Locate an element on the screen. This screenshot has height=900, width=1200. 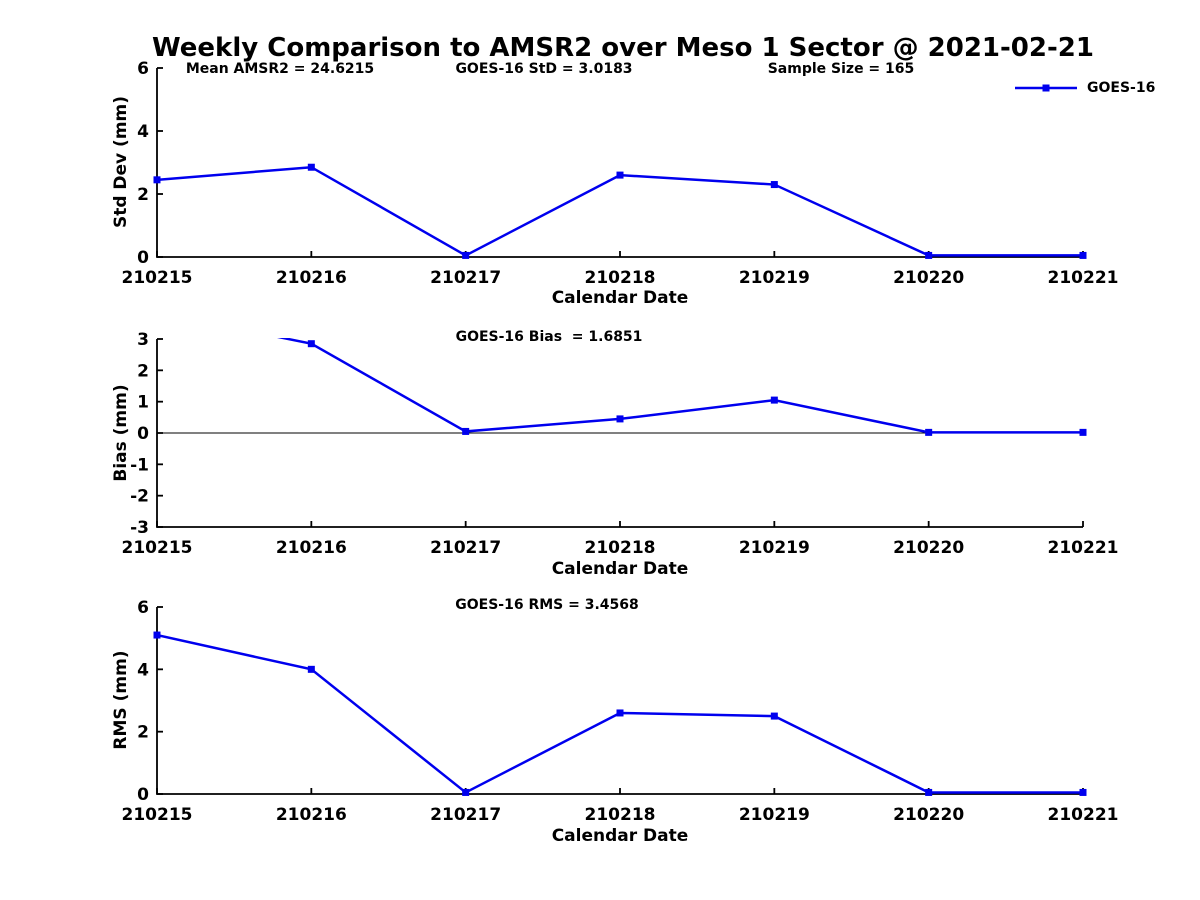
y-tick-label: -1 is located at coordinates (139, 465).